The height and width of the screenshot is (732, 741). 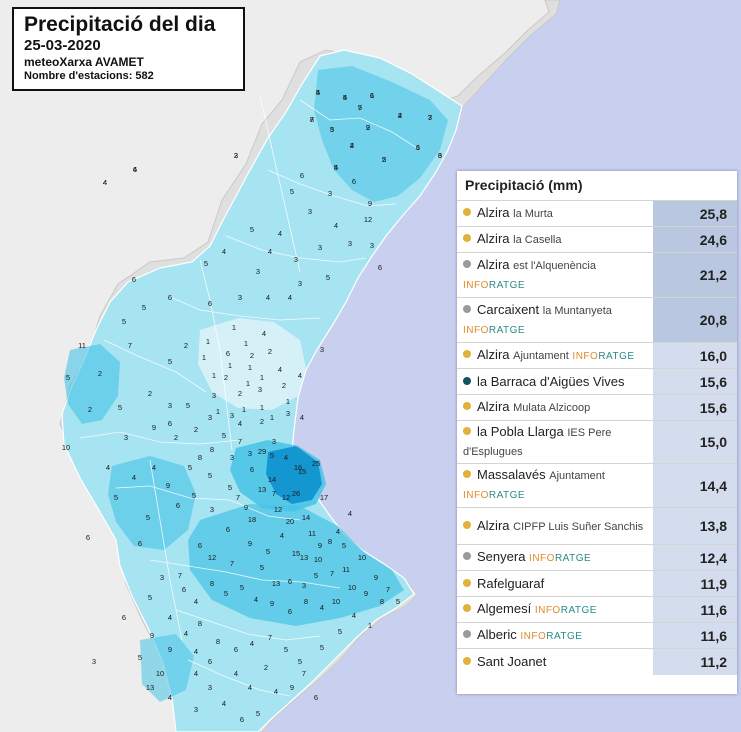 I want to click on station-location: Ajuntament, so click(x=577, y=476).